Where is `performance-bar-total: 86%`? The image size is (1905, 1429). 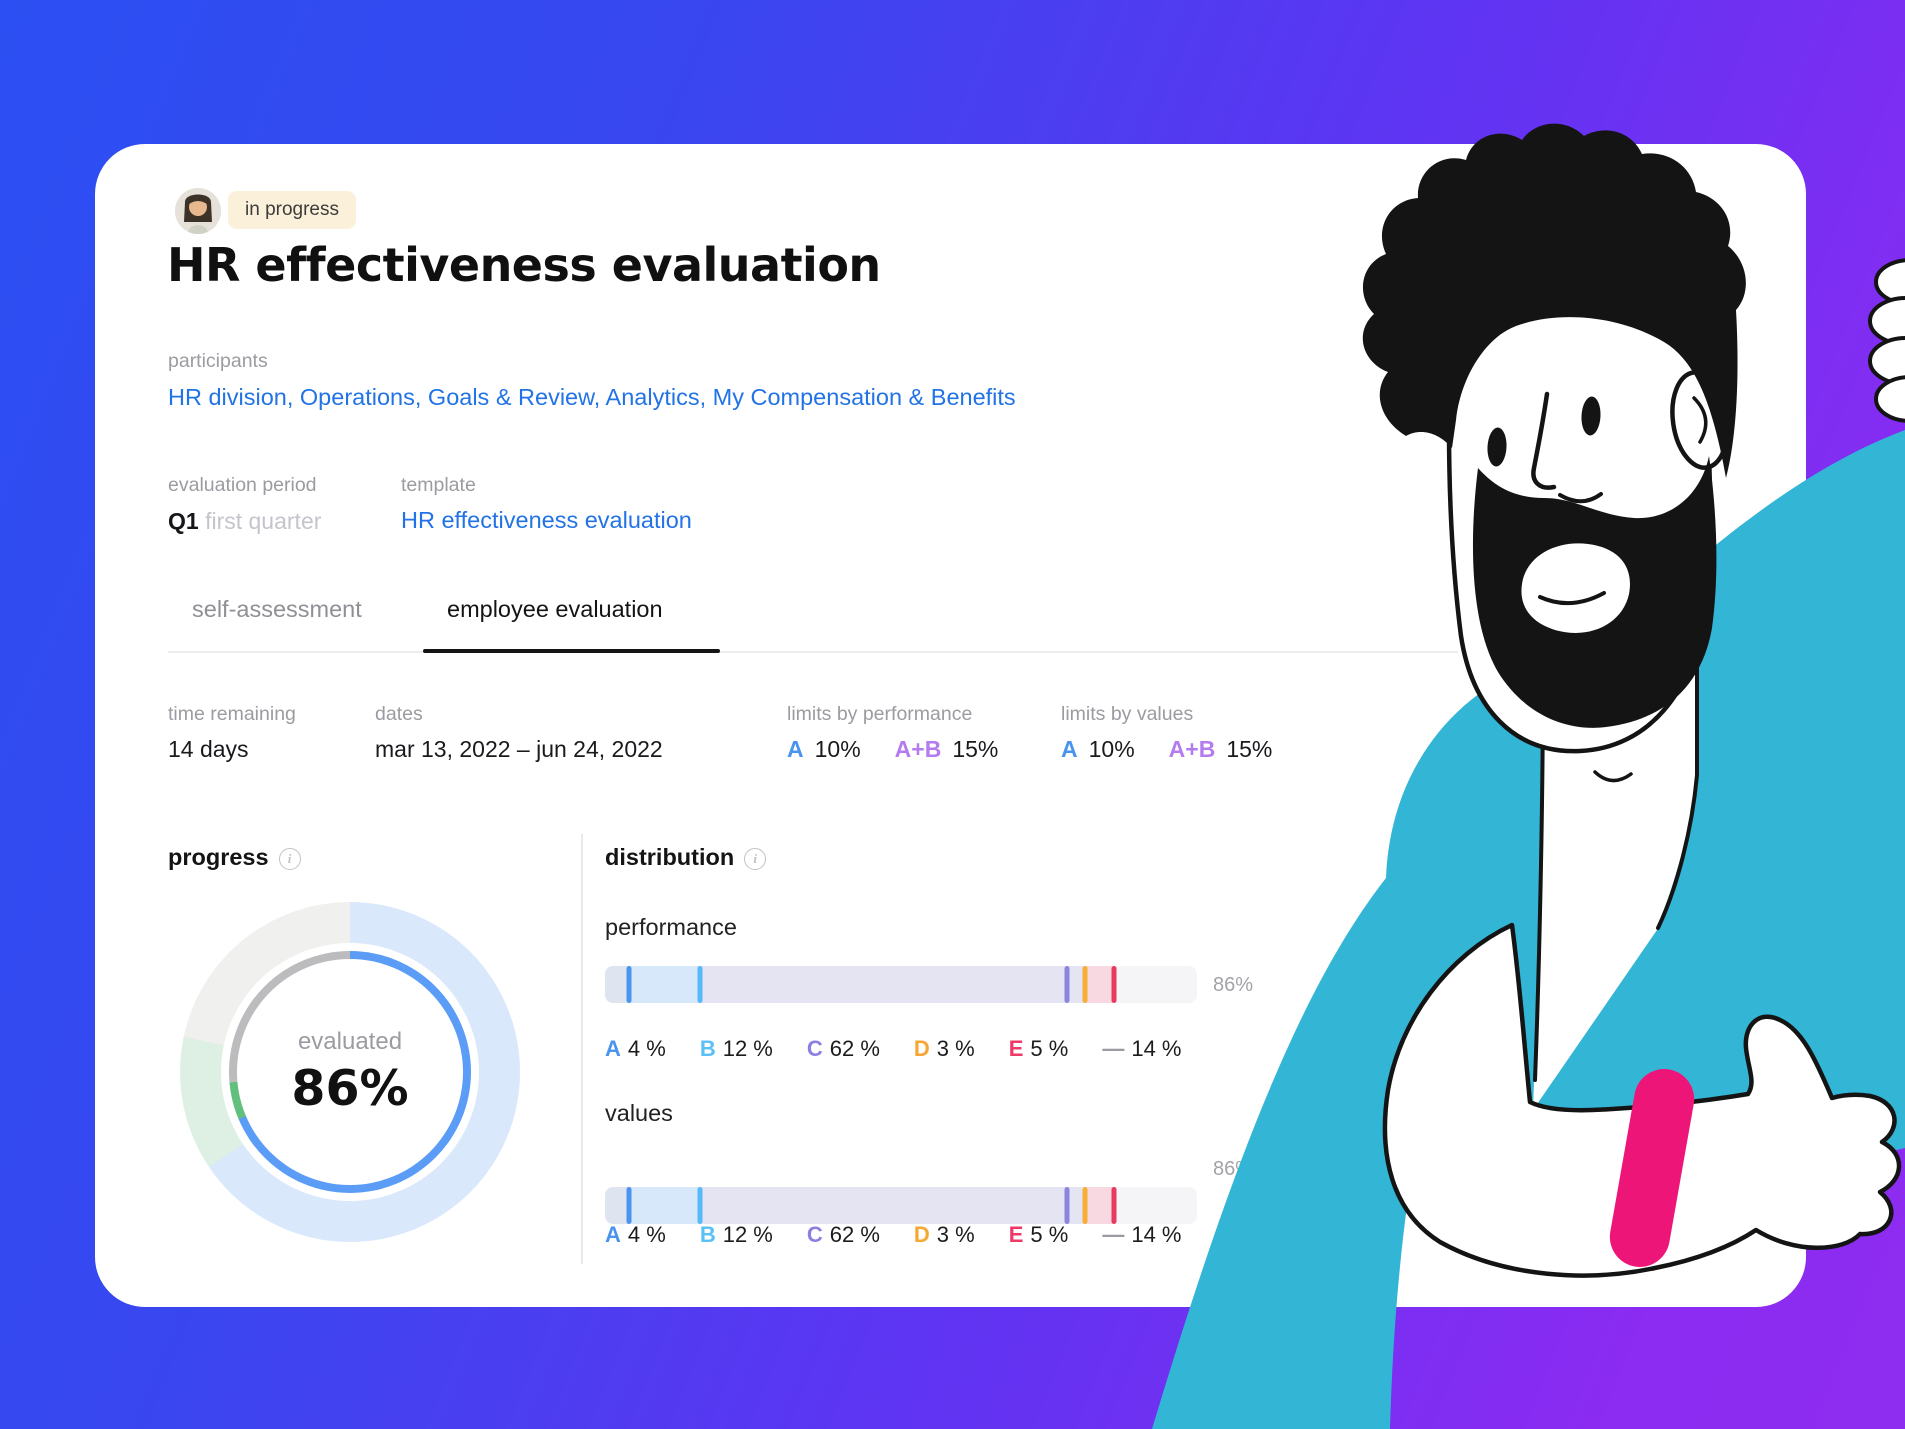 performance-bar-total: 86% is located at coordinates (1233, 985).